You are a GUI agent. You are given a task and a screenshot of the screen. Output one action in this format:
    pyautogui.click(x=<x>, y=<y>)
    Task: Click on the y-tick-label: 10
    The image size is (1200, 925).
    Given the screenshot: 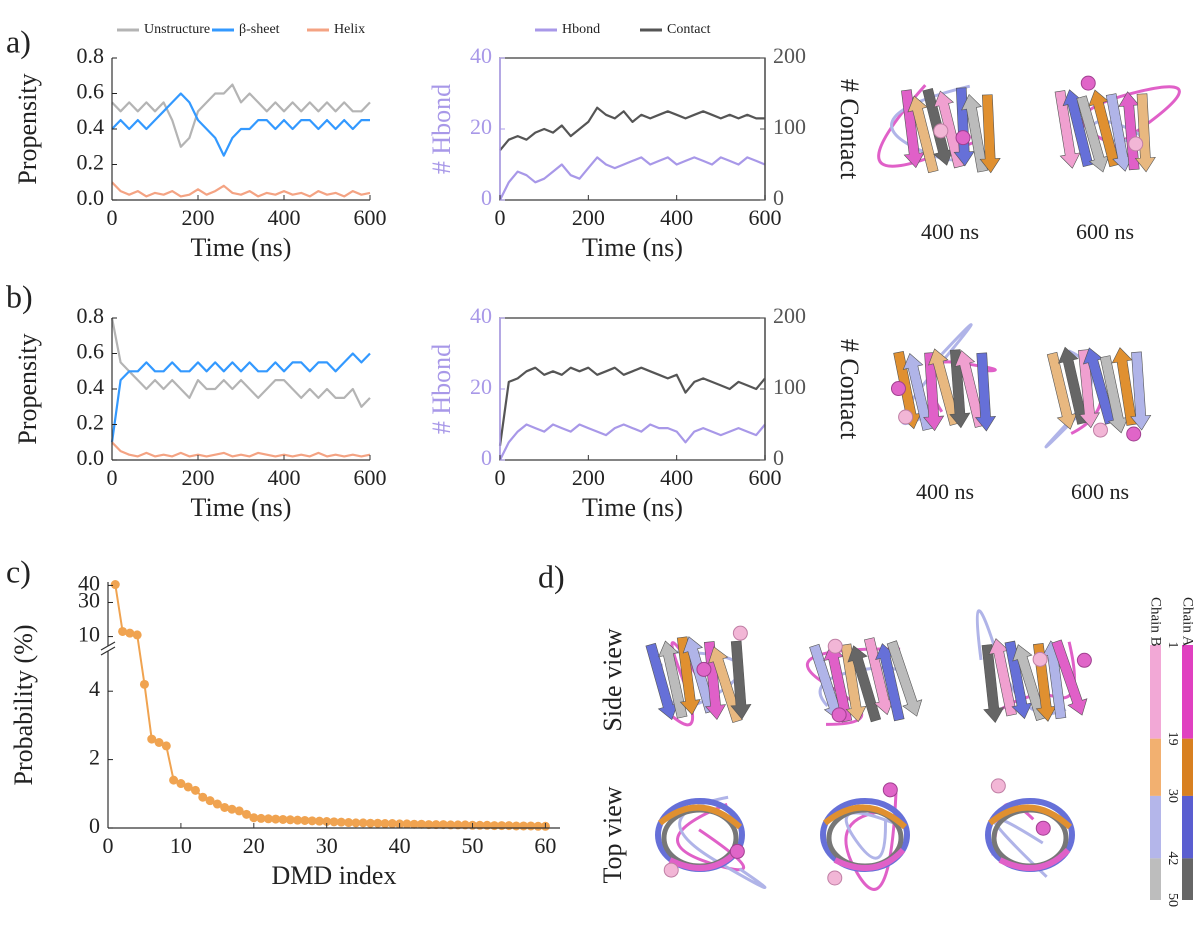 What is the action you would take?
    pyautogui.click(x=89, y=634)
    